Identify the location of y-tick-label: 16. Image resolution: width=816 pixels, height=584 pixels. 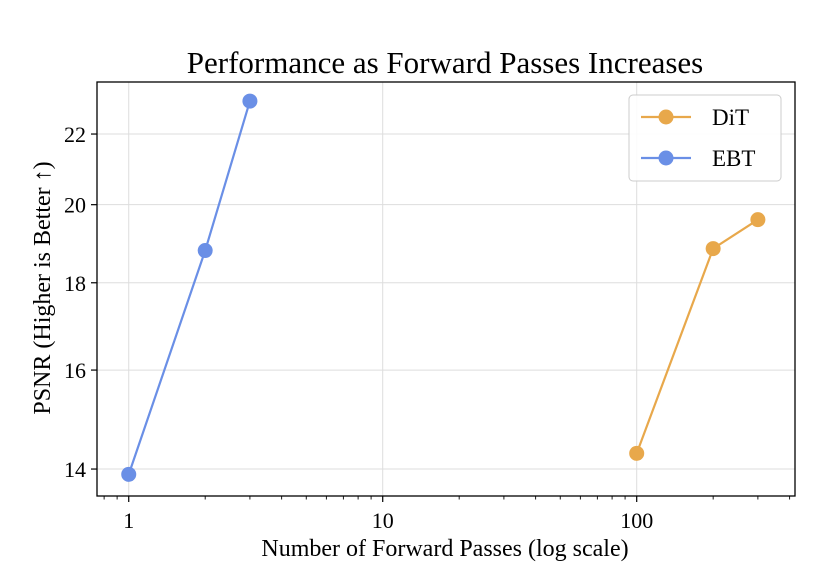
(75, 370).